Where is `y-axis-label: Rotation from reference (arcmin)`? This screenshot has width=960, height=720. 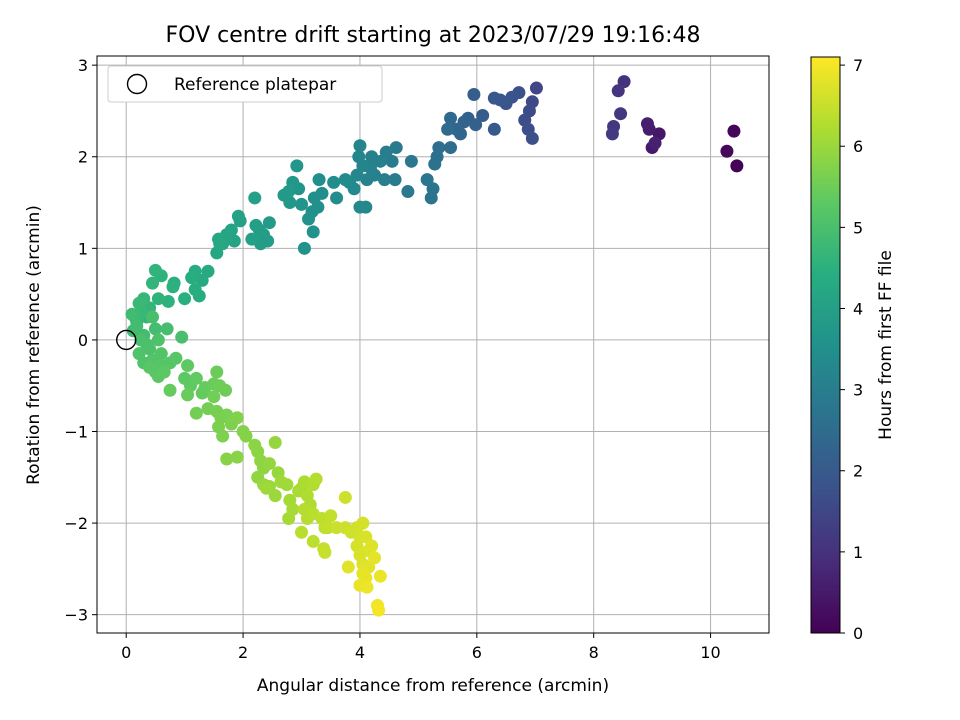
y-axis-label: Rotation from reference (arcmin) is located at coordinates (34, 345).